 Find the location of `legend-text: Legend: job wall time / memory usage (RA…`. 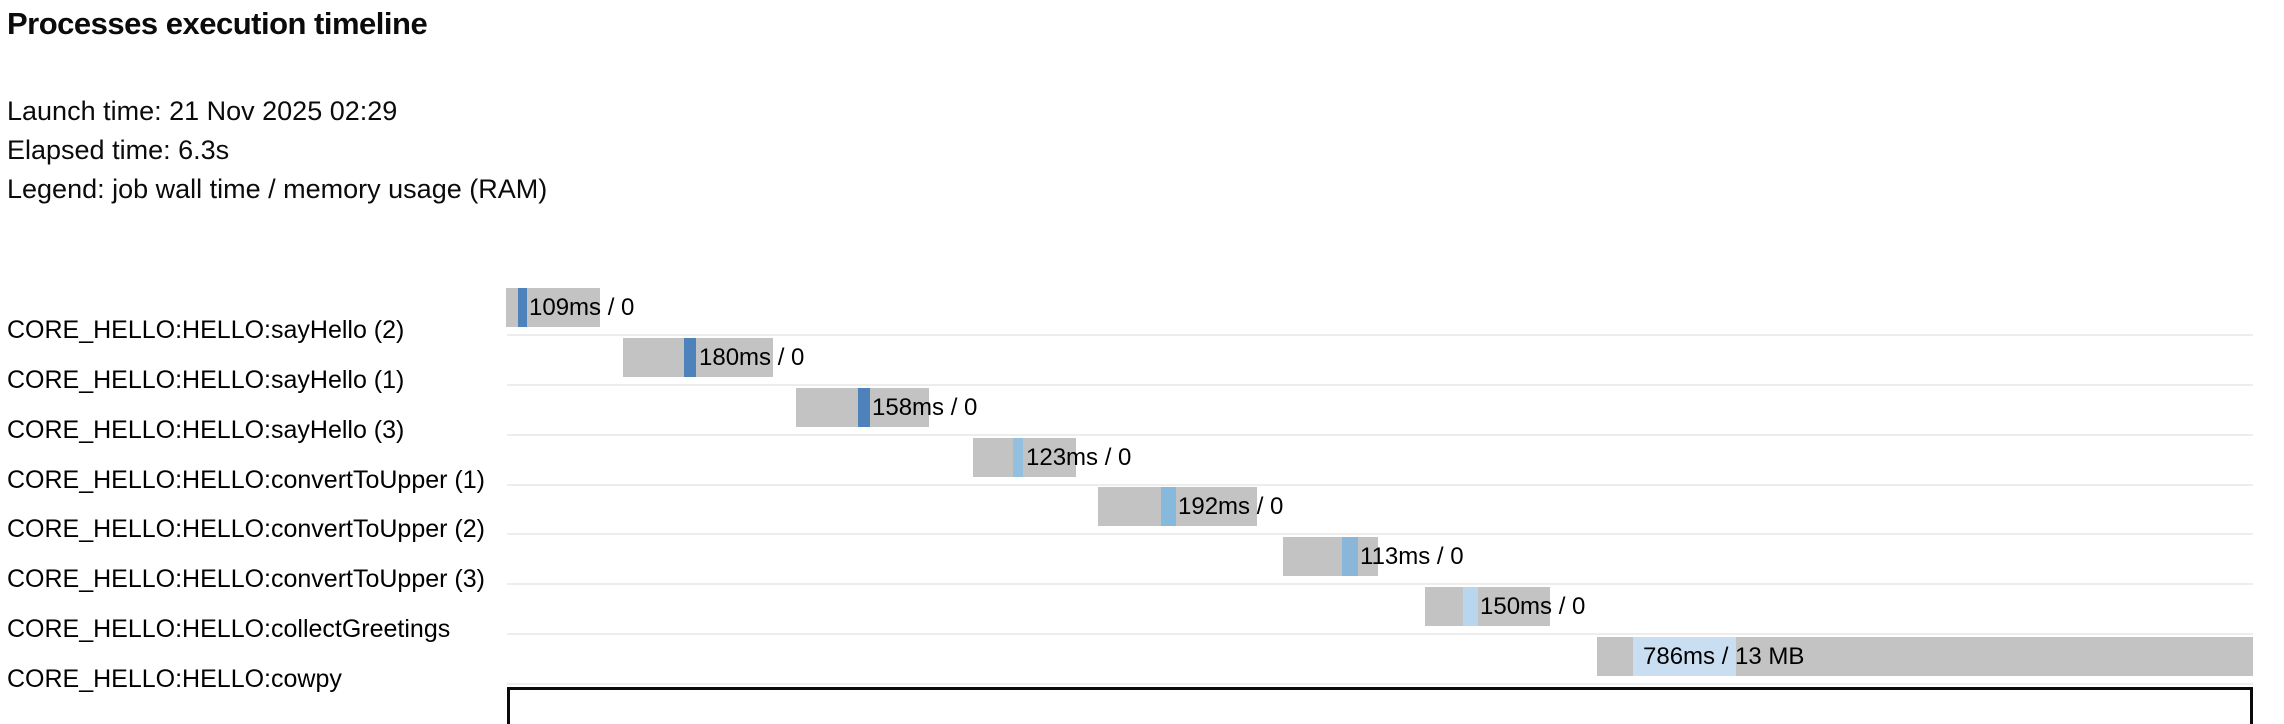

legend-text: Legend: job wall time / memory usage (RA… is located at coordinates (277, 189).